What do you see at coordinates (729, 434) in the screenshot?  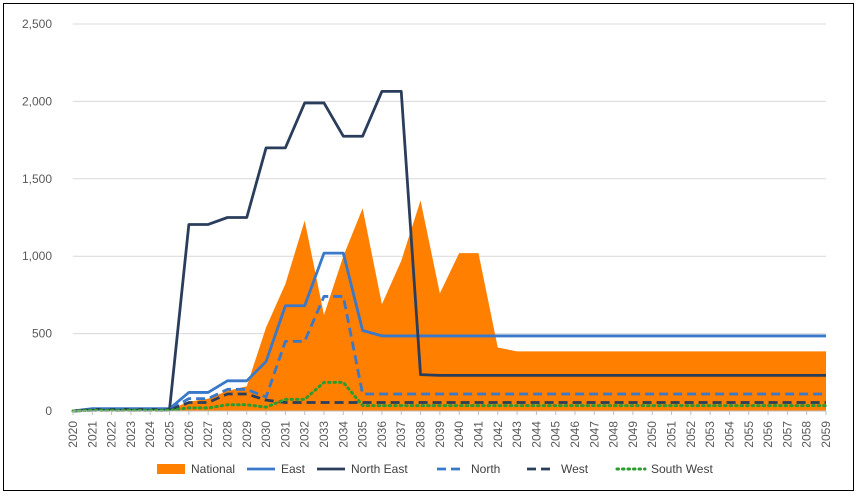 I see `x-tick-label: 2054` at bounding box center [729, 434].